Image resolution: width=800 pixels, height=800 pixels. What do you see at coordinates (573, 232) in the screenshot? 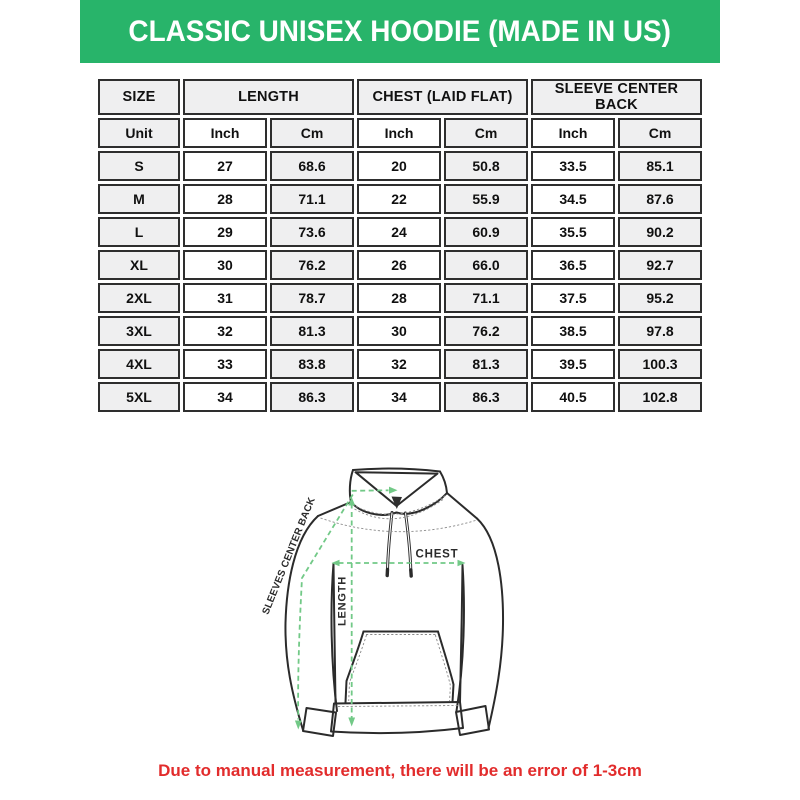
I see `measurement-cell: 35.5` at bounding box center [573, 232].